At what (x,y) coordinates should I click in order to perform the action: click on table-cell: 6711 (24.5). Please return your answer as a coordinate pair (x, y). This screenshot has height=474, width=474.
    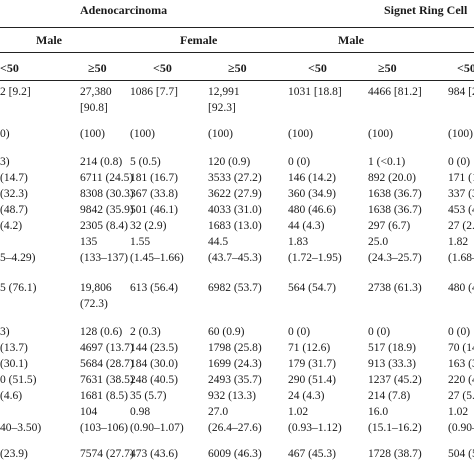
    Looking at the image, I should click on (107, 178).